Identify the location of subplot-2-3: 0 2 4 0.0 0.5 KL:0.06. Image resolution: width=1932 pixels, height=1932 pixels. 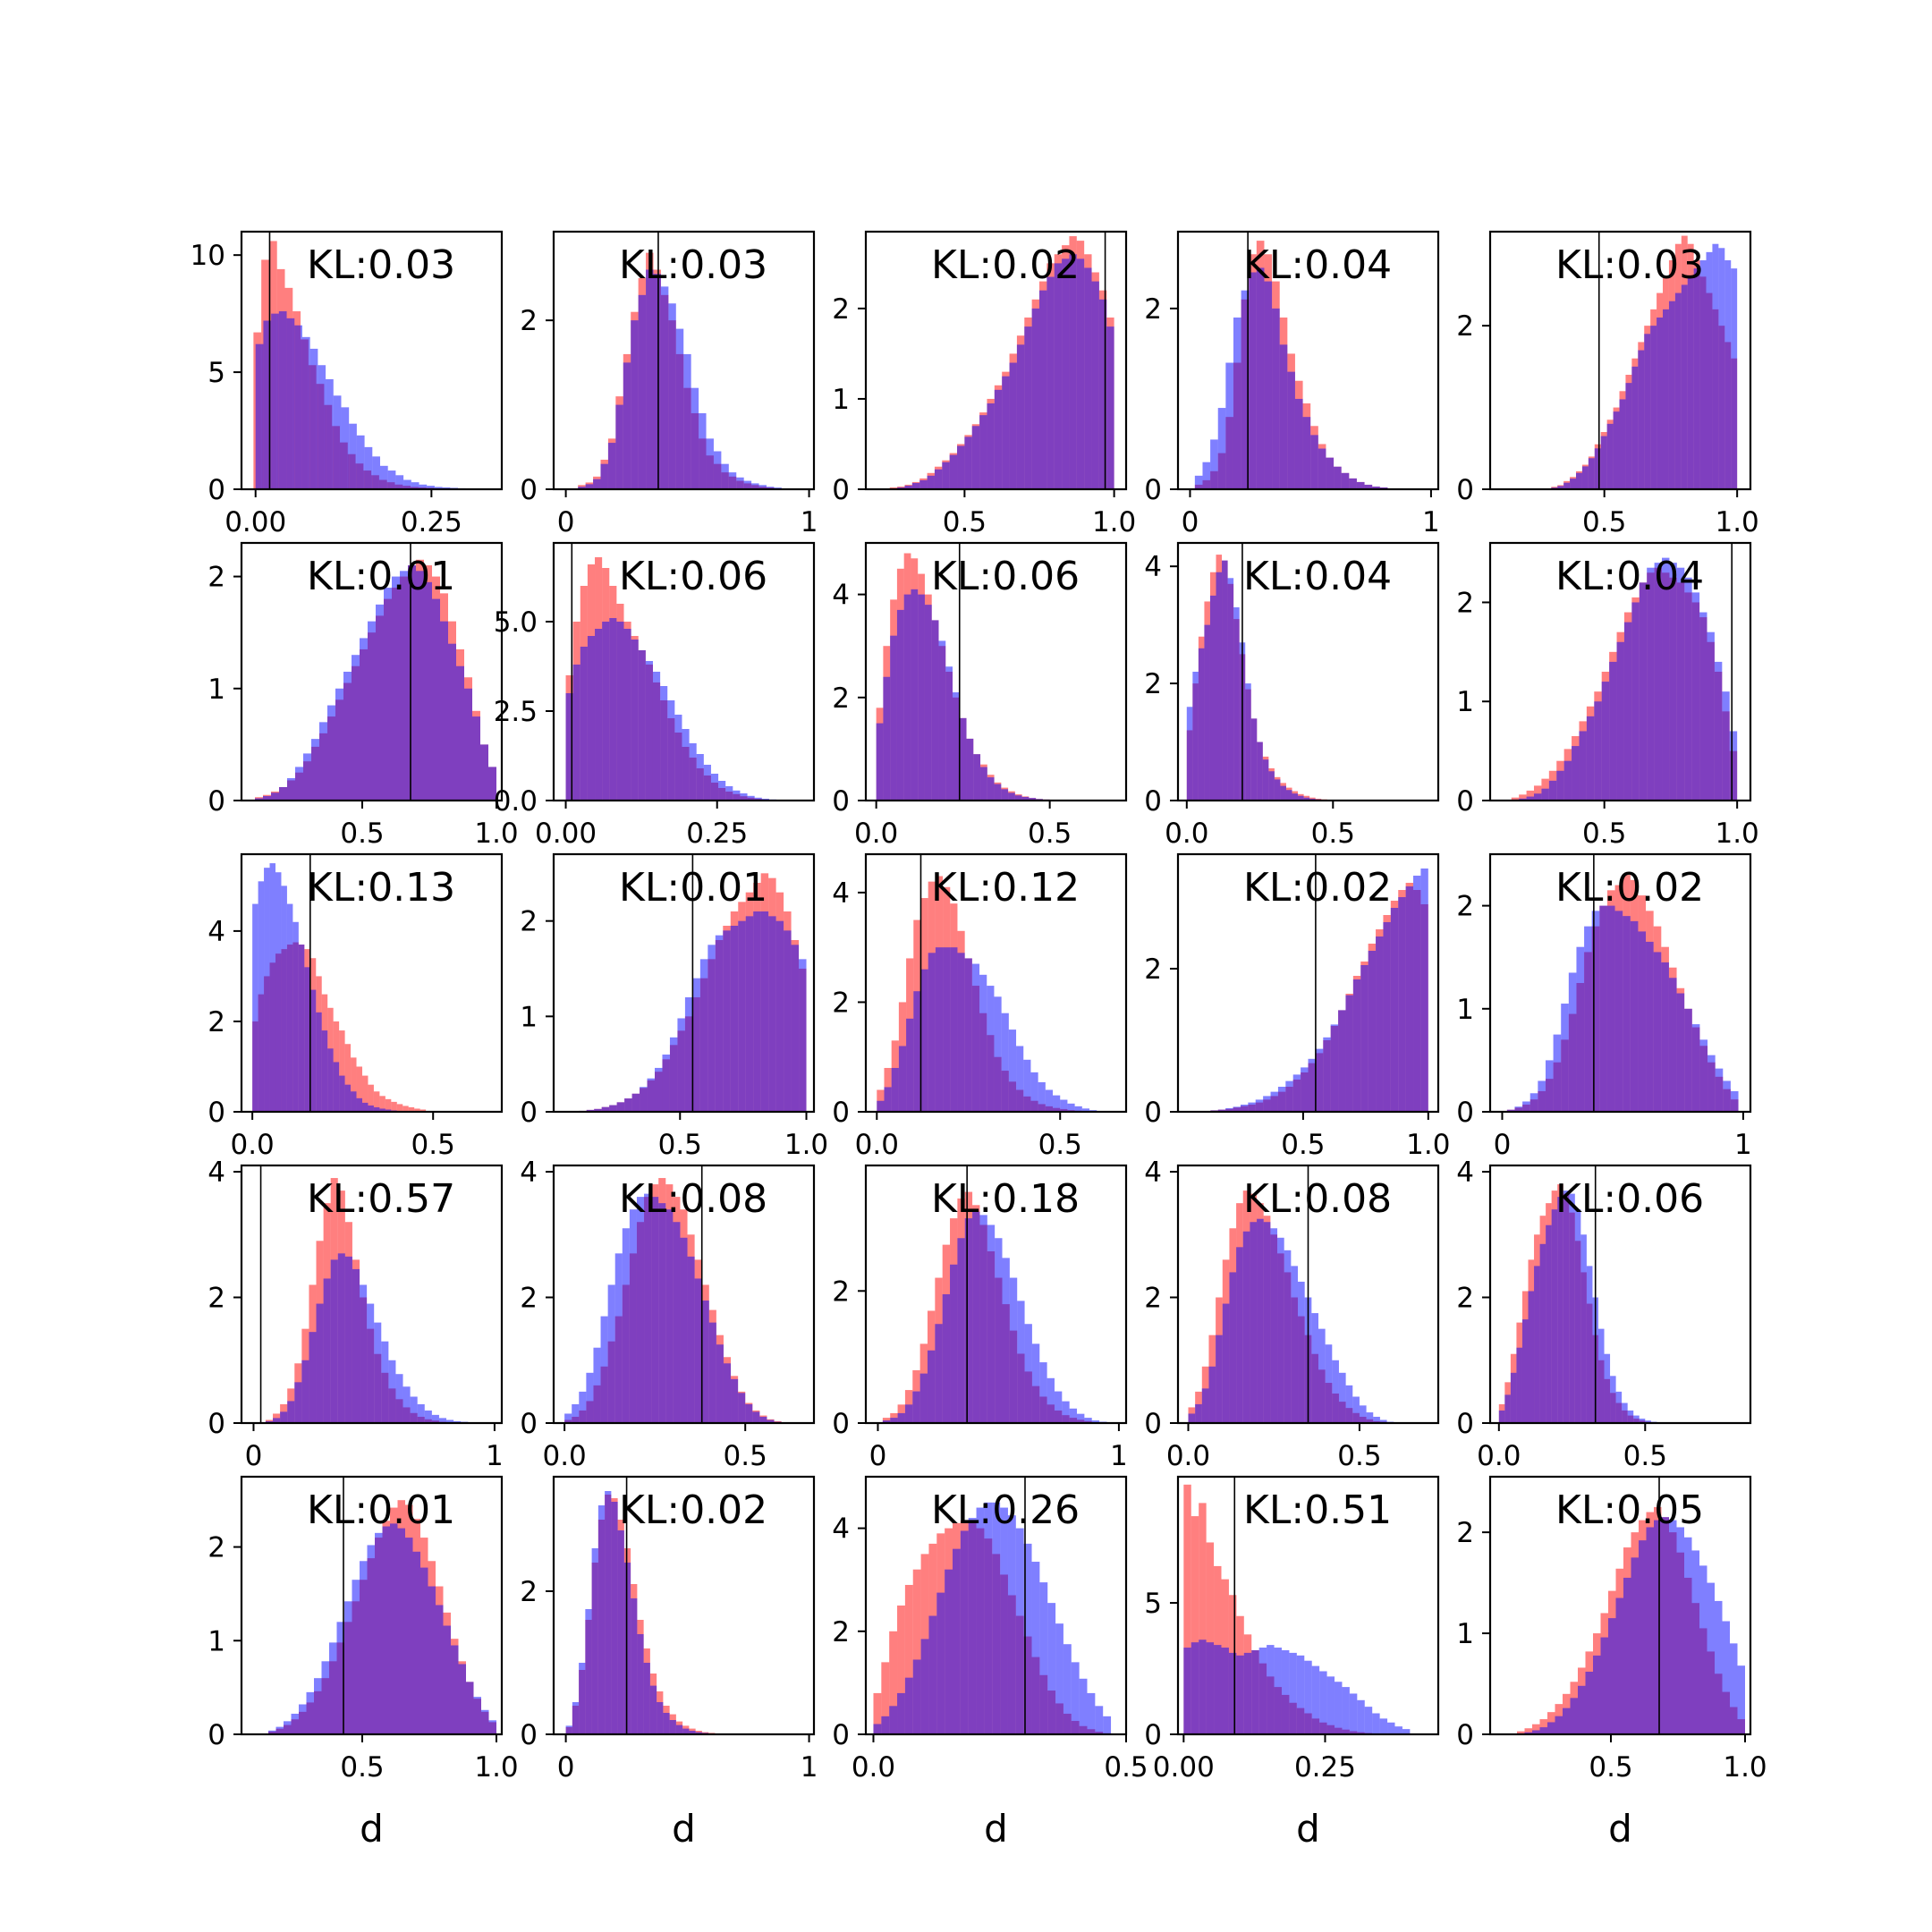
(980, 695).